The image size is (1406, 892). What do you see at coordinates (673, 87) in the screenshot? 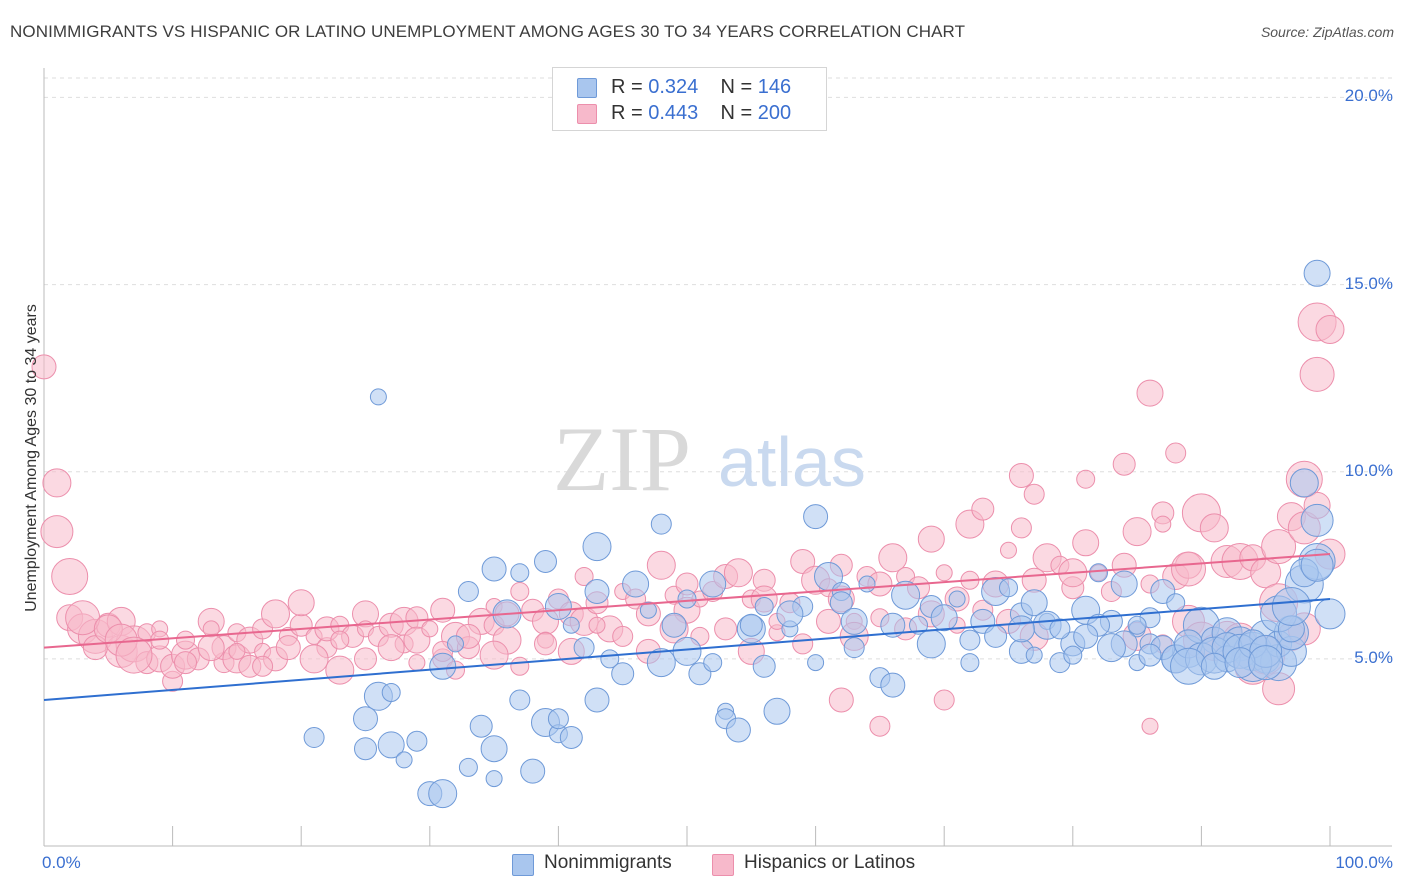
I see `legend-r-value: 0.324` at bounding box center [673, 87].